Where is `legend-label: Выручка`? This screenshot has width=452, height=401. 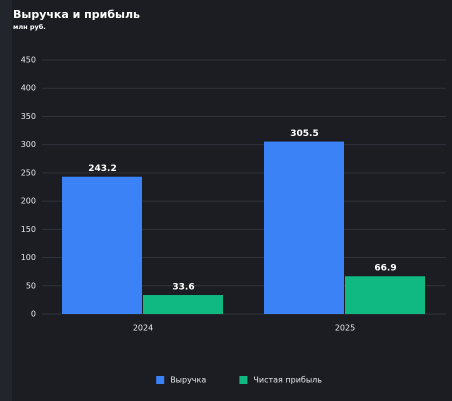 legend-label: Выручка is located at coordinates (188, 380).